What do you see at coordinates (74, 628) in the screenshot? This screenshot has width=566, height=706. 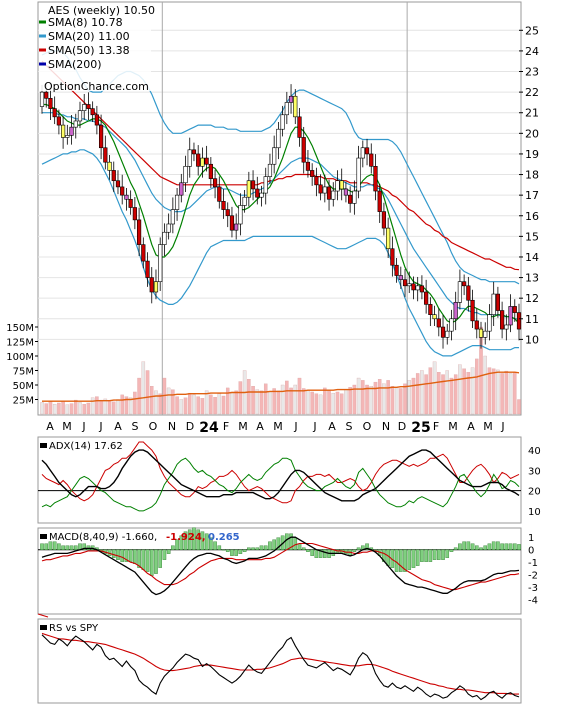 I see `rs-title: RS vs SPY` at bounding box center [74, 628].